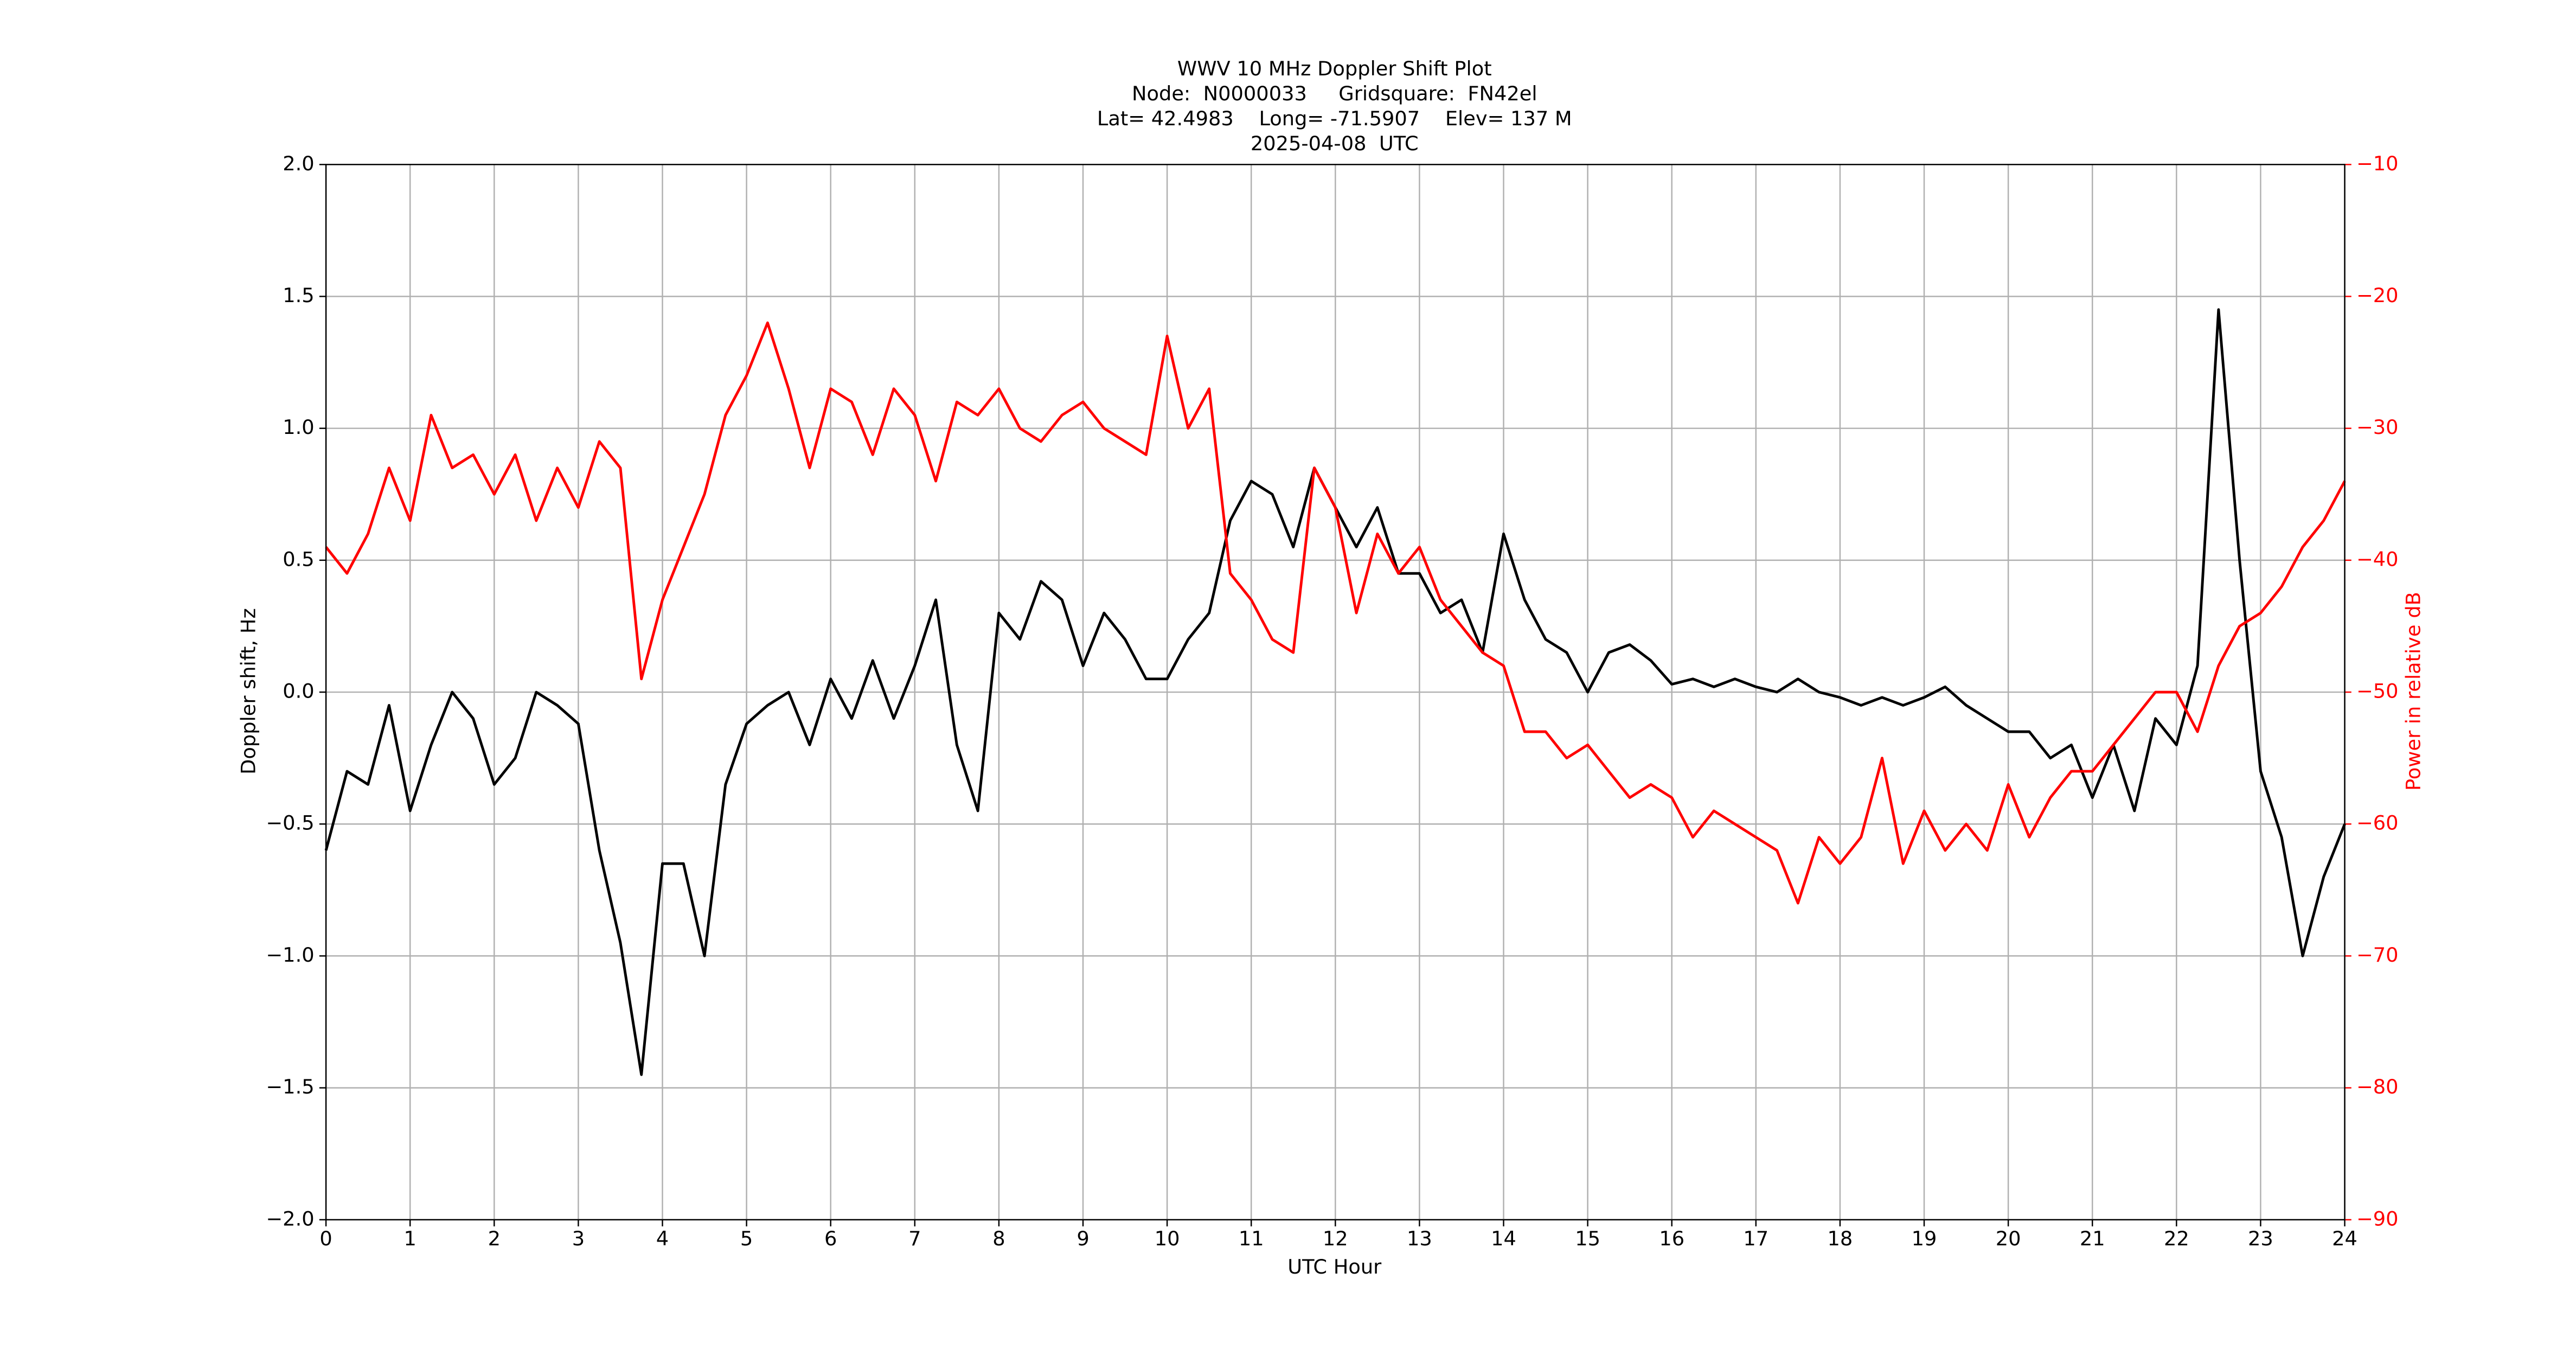  What do you see at coordinates (325, 1238) in the screenshot?
I see `x-tick-label: 0` at bounding box center [325, 1238].